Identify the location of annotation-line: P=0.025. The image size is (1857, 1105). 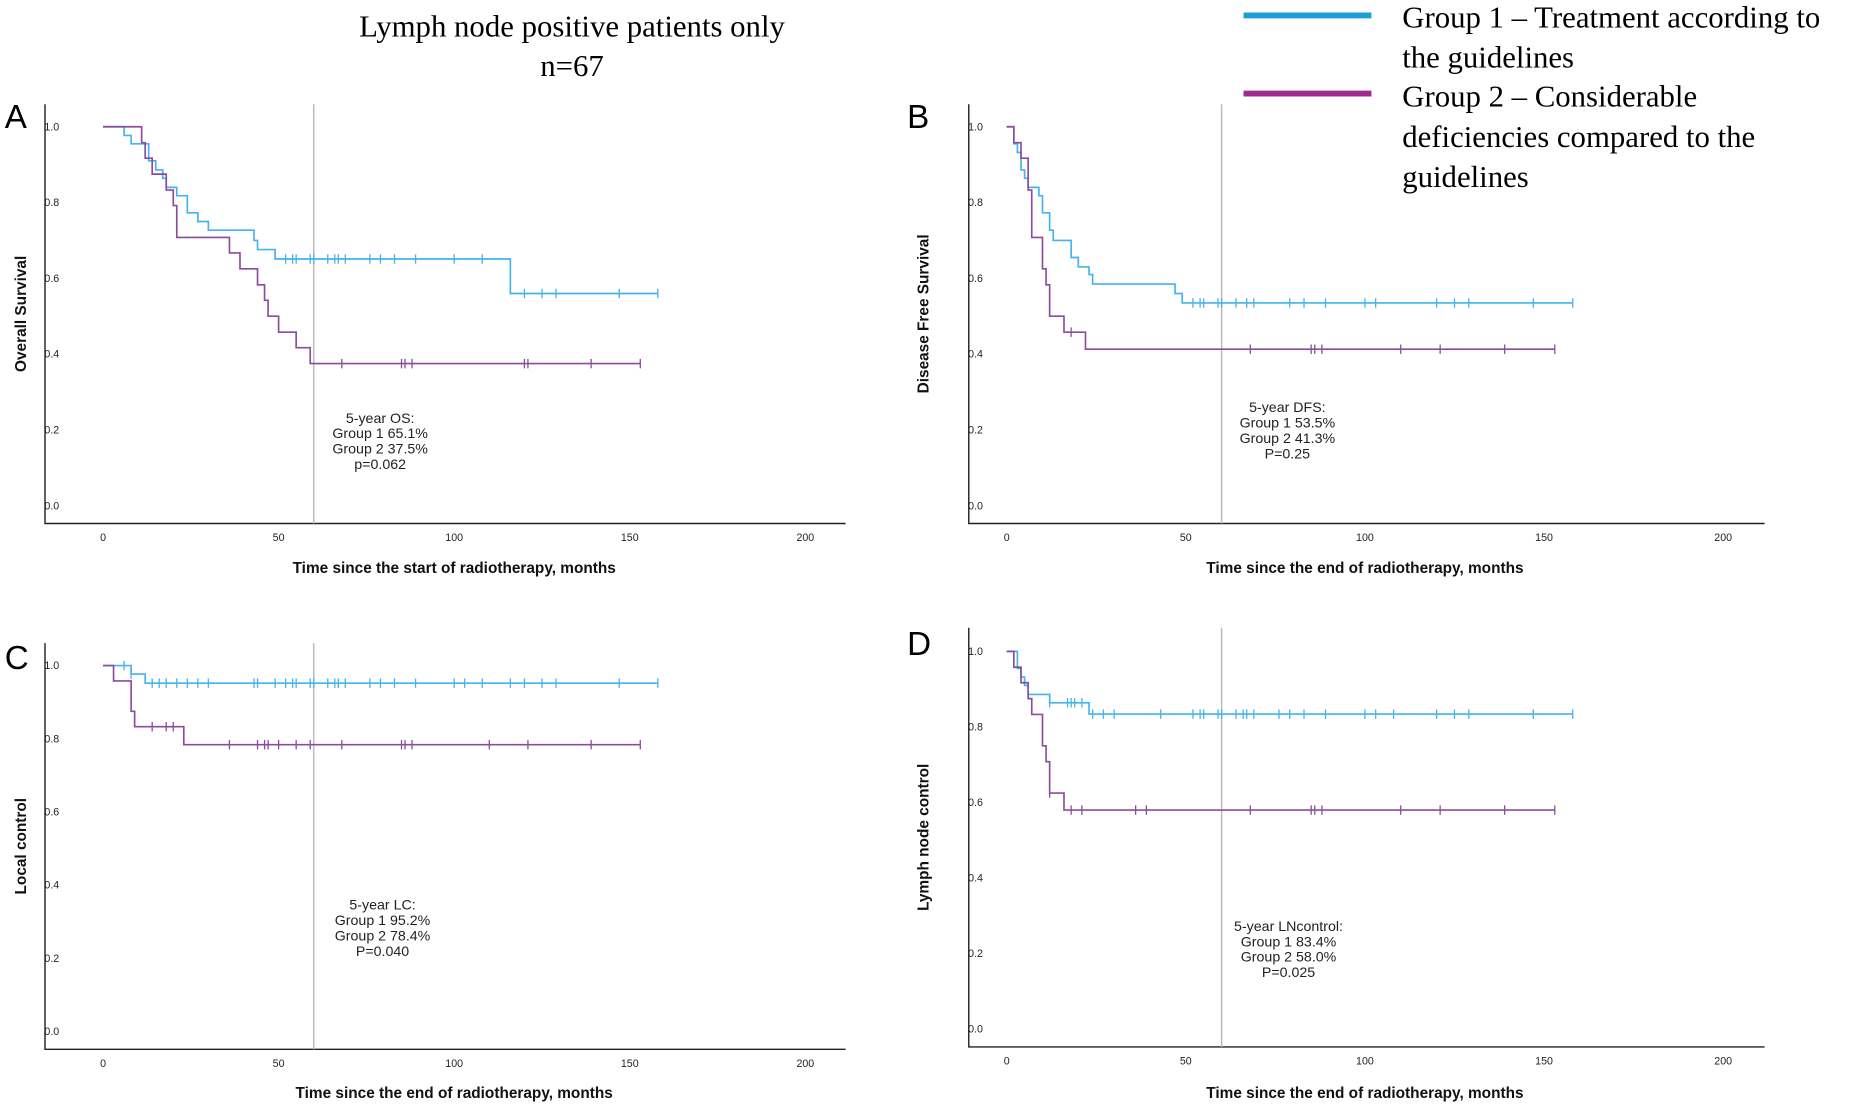
(1288, 973).